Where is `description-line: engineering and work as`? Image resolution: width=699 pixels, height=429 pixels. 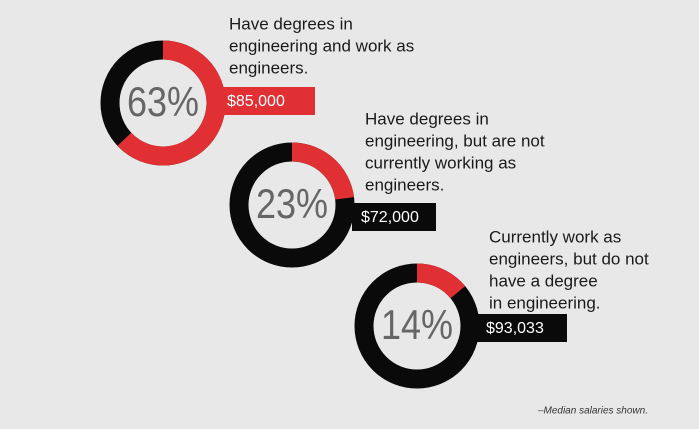 description-line: engineering and work as is located at coordinates (321, 45).